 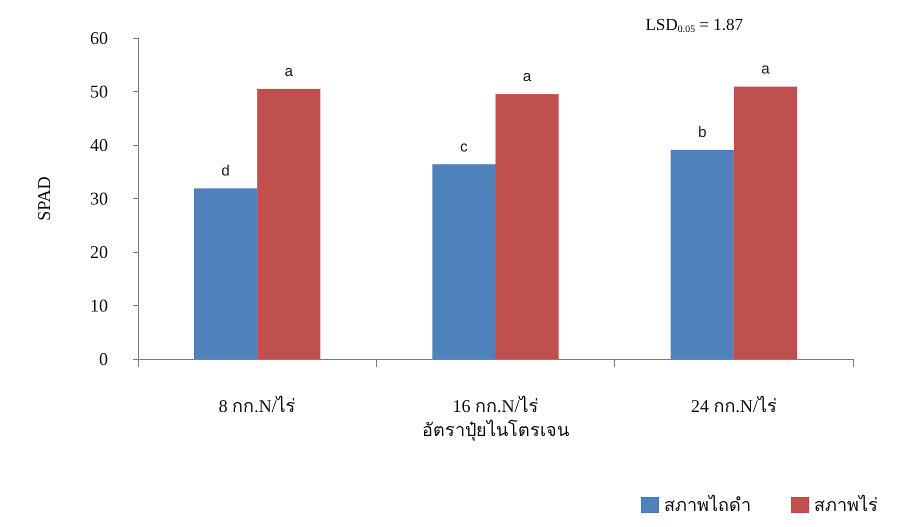 What do you see at coordinates (99, 92) in the screenshot?
I see `y-tick-label: 50` at bounding box center [99, 92].